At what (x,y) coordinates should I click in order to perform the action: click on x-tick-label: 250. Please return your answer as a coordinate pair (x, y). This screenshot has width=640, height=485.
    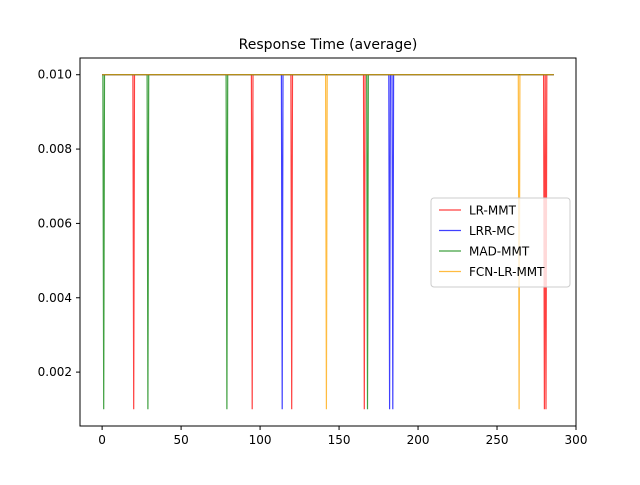
    Looking at the image, I should click on (497, 440).